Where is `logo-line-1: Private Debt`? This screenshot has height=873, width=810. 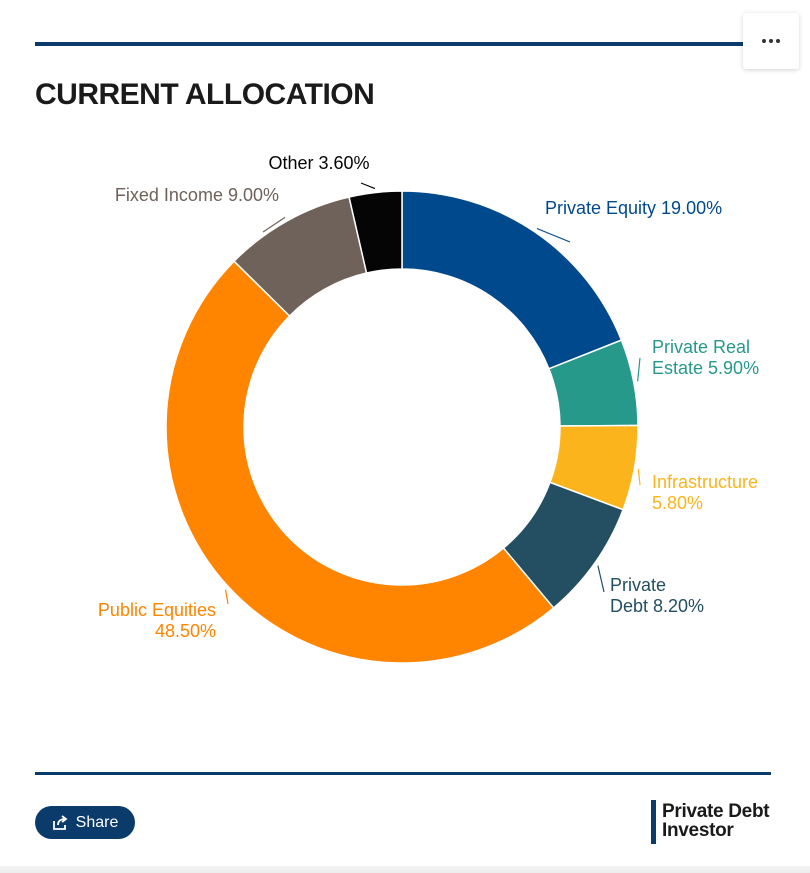
logo-line-1: Private Debt is located at coordinates (716, 811).